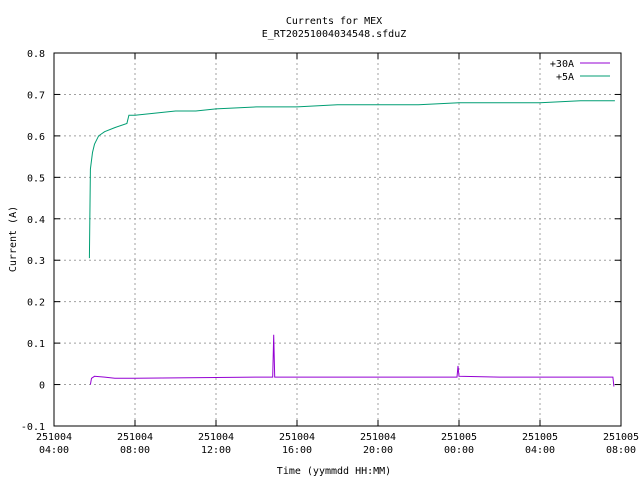 The height and width of the screenshot is (480, 640). Describe the element at coordinates (334, 34) in the screenshot. I see `chart-subtitle: E_RT2025100403454​8.sfduZ` at that location.